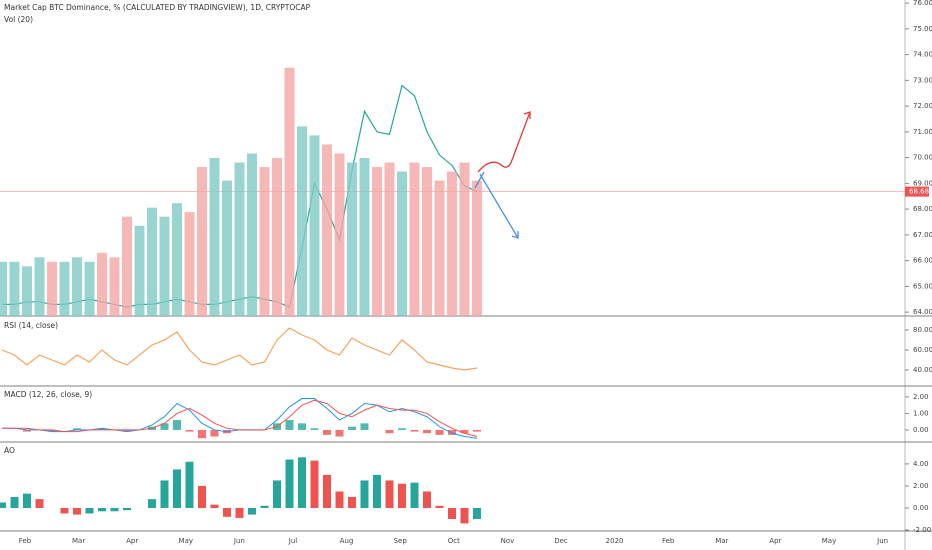 This screenshot has height=550, width=932. Describe the element at coordinates (9, 450) in the screenshot. I see `pane-title: AO` at that location.